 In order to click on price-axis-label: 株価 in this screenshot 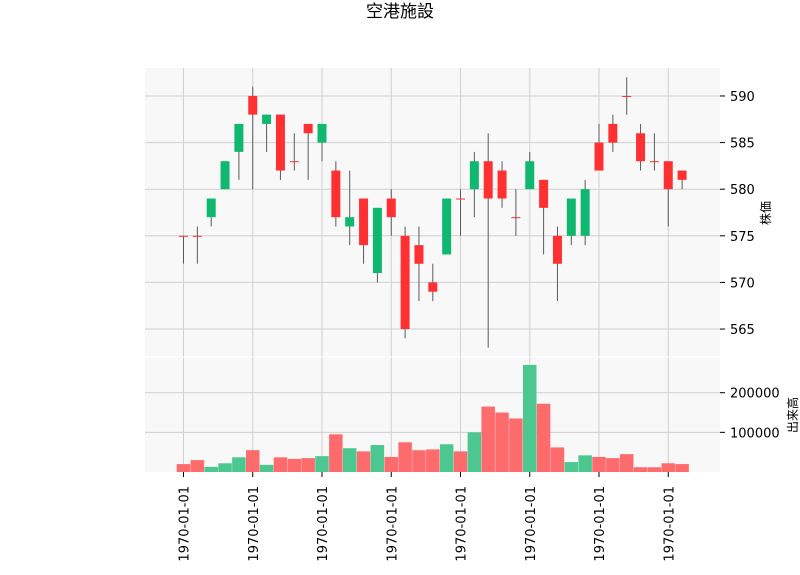, I will do `click(765, 213)`.